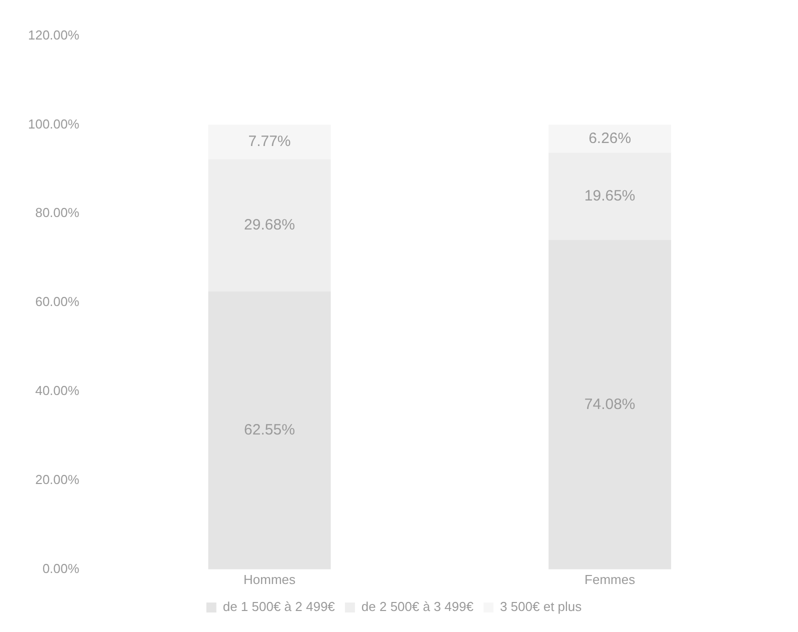  Describe the element at coordinates (610, 404) in the screenshot. I see `text: 74.08%` at that location.